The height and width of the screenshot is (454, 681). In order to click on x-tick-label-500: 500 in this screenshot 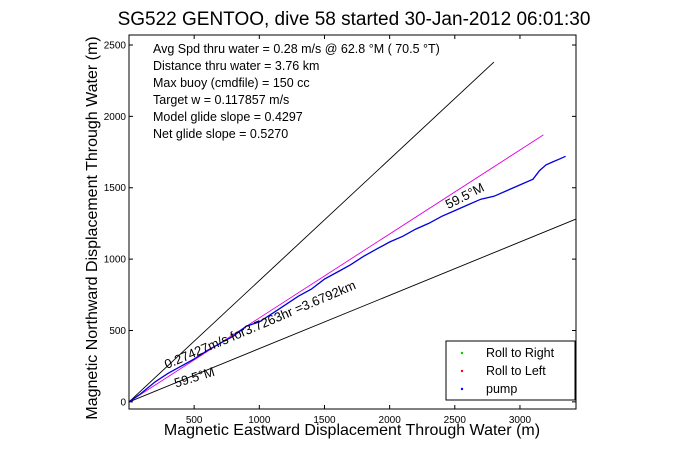, I will do `click(194, 420)`.